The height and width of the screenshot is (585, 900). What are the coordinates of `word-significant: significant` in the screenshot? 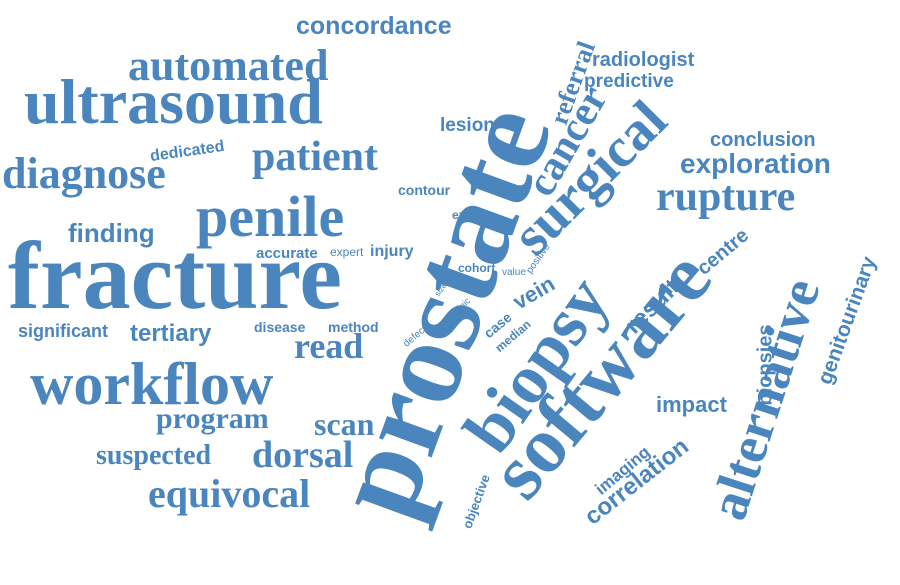 It's located at (63, 331).